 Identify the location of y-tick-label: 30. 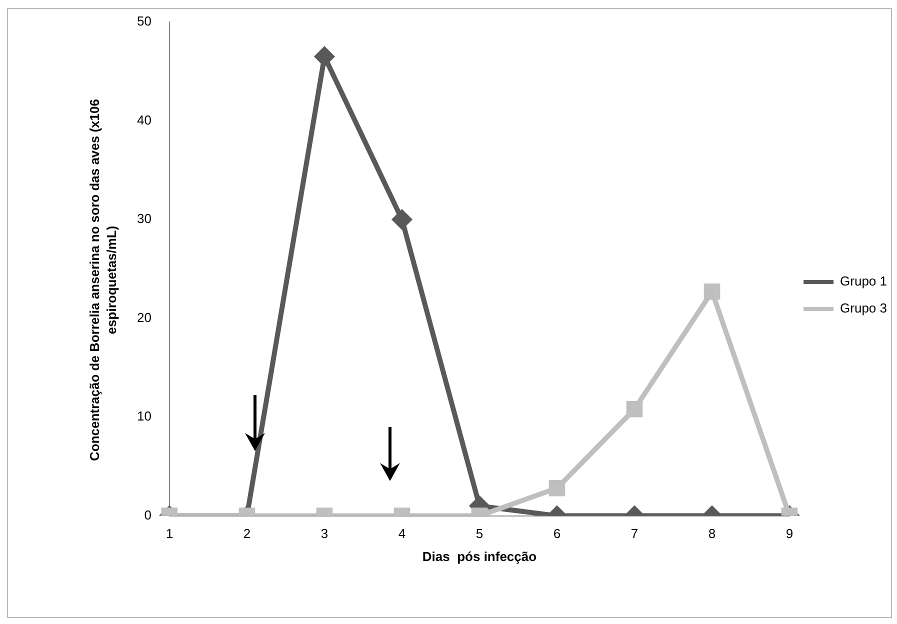
(144, 218).